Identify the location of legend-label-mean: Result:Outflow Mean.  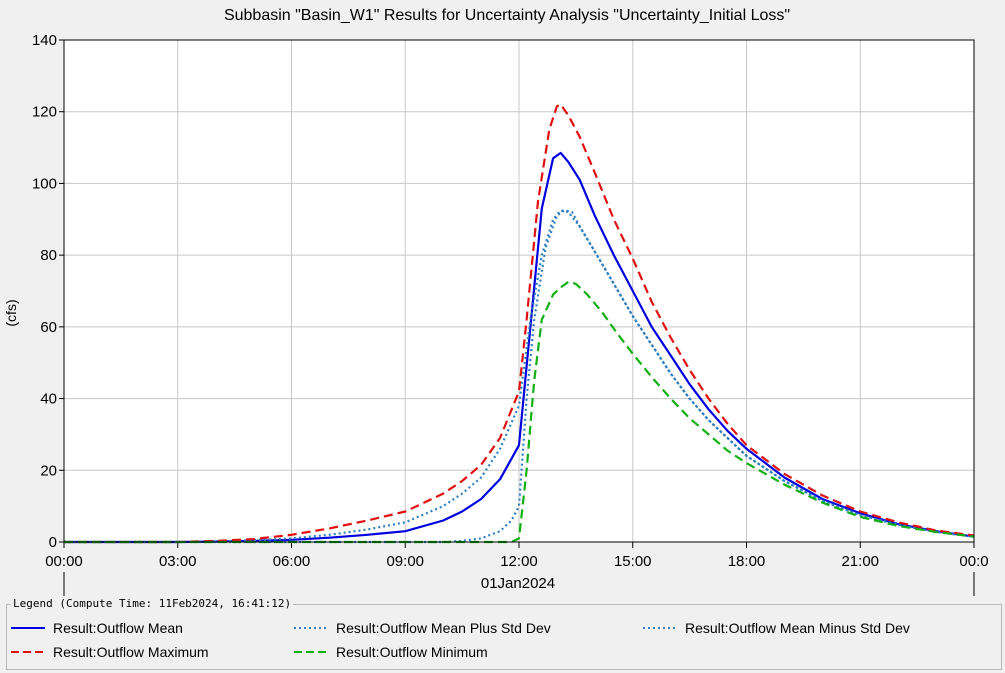
(118, 628).